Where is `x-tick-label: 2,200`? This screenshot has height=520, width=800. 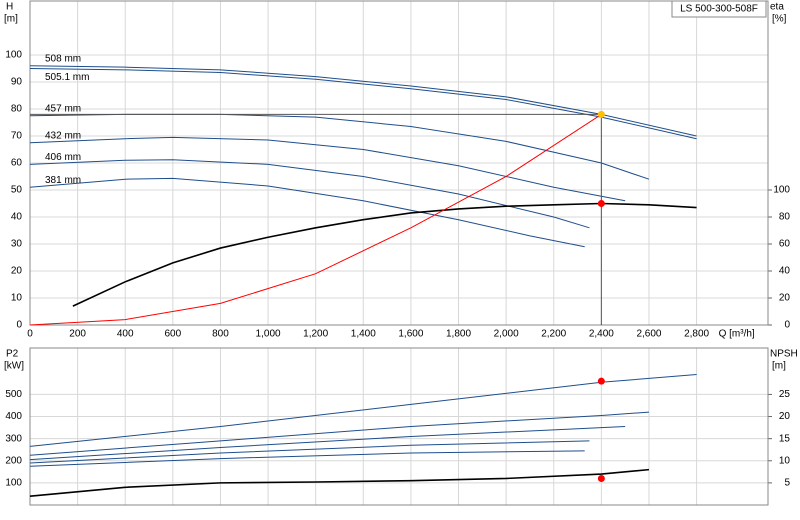 x-tick-label: 2,200 is located at coordinates (553, 334).